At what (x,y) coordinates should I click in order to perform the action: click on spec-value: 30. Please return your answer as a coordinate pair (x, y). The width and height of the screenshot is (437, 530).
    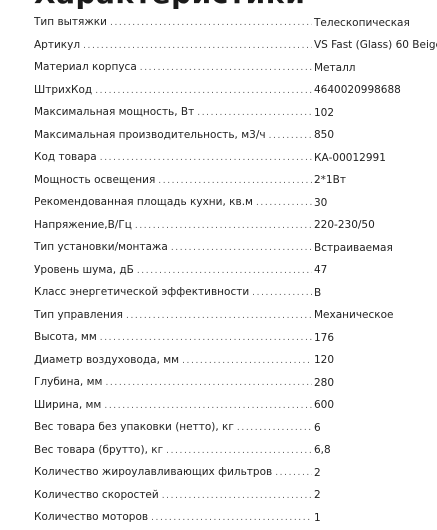
    Looking at the image, I should click on (321, 202).